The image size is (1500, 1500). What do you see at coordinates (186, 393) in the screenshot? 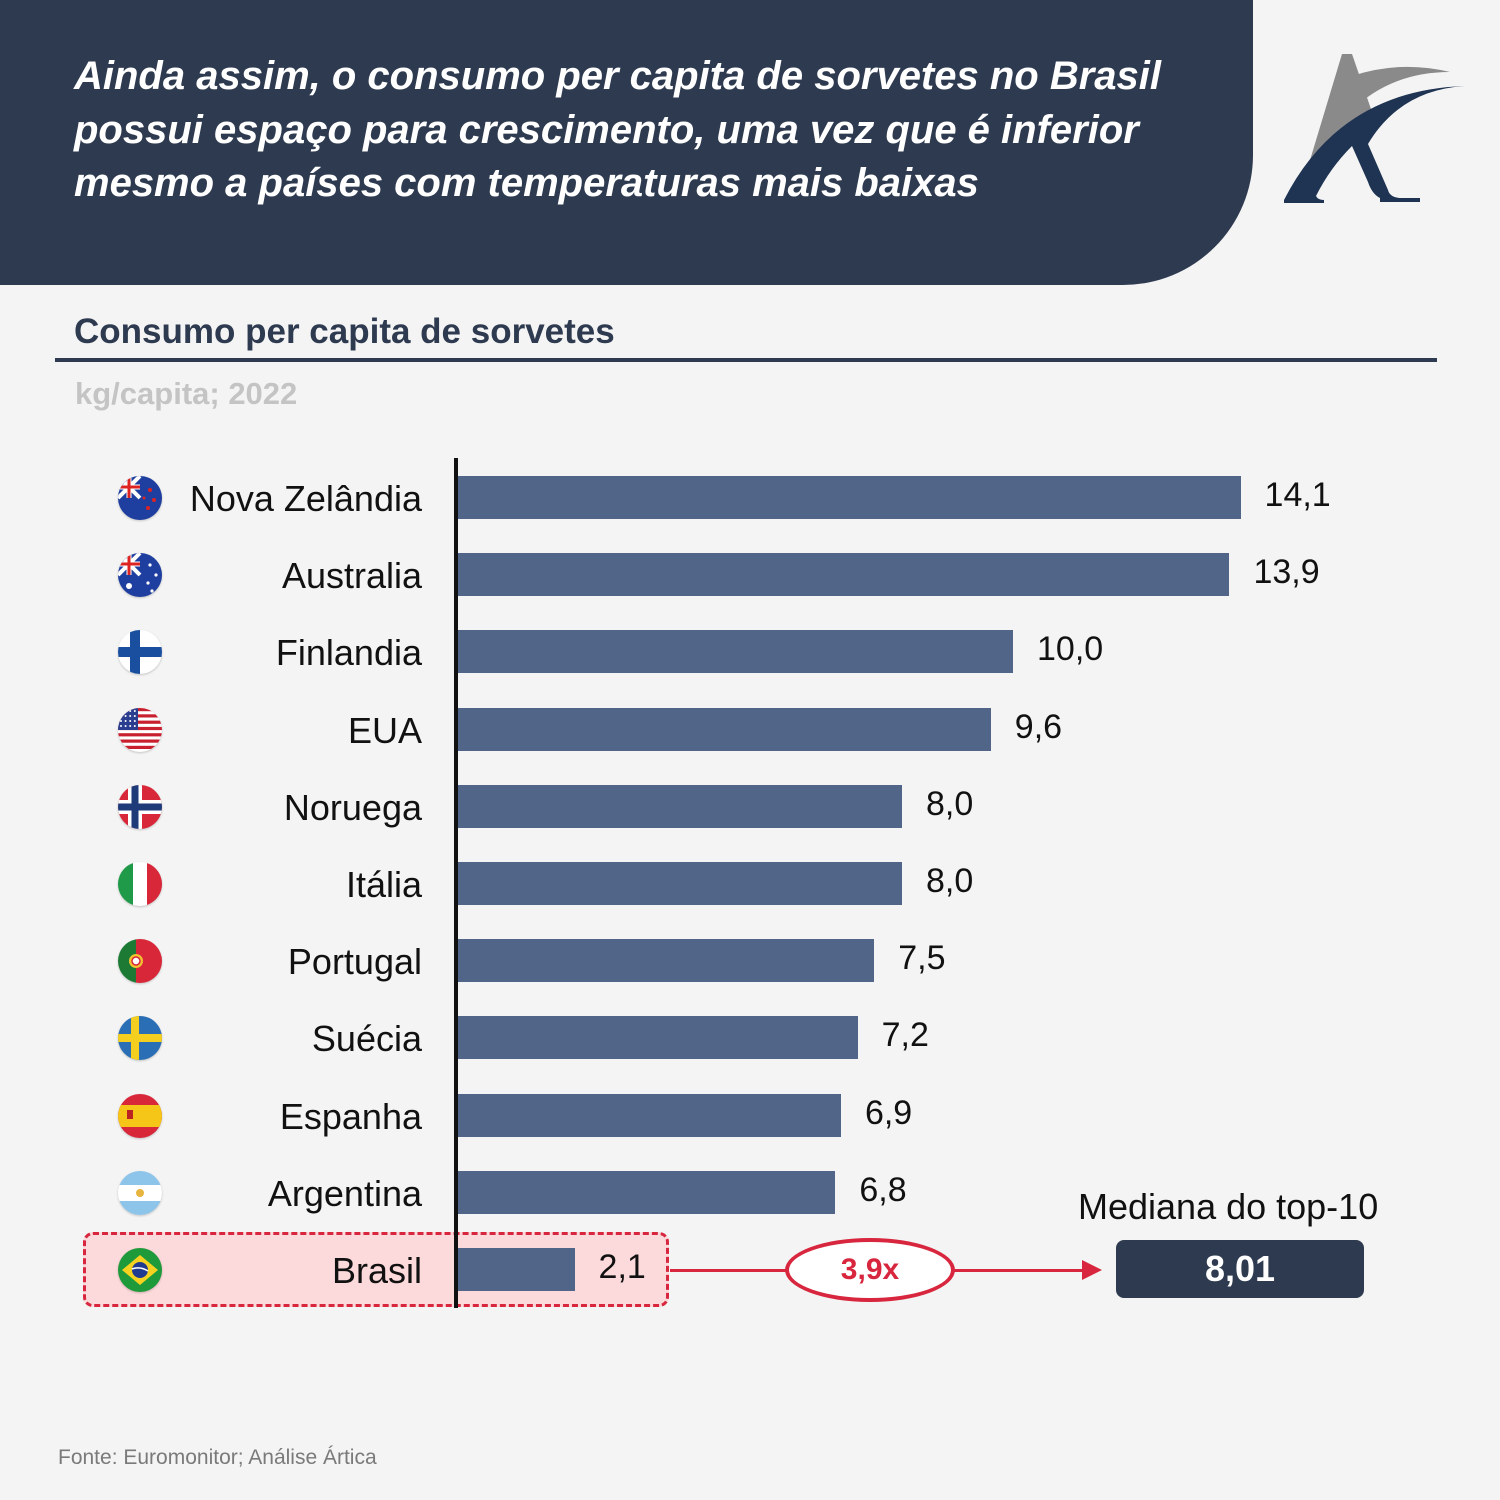
I see `chart-subtitle: kg/capita; 2022` at bounding box center [186, 393].